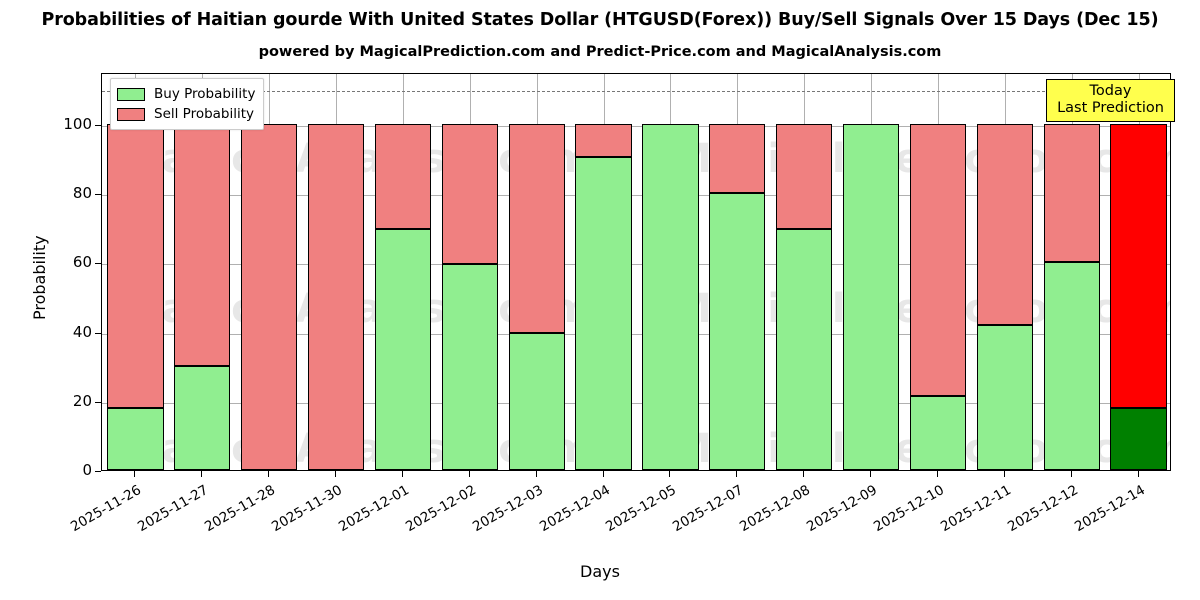 The image size is (1200, 600). Describe the element at coordinates (82, 331) in the screenshot. I see `y-tick-label: 40` at that location.